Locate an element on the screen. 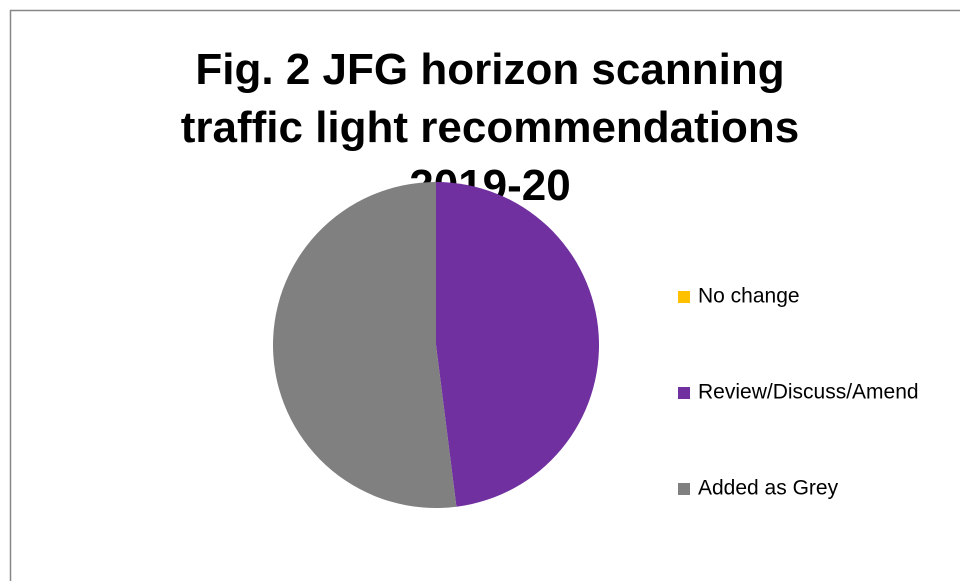  legend-label: Review/Discuss/Amend is located at coordinates (808, 392).